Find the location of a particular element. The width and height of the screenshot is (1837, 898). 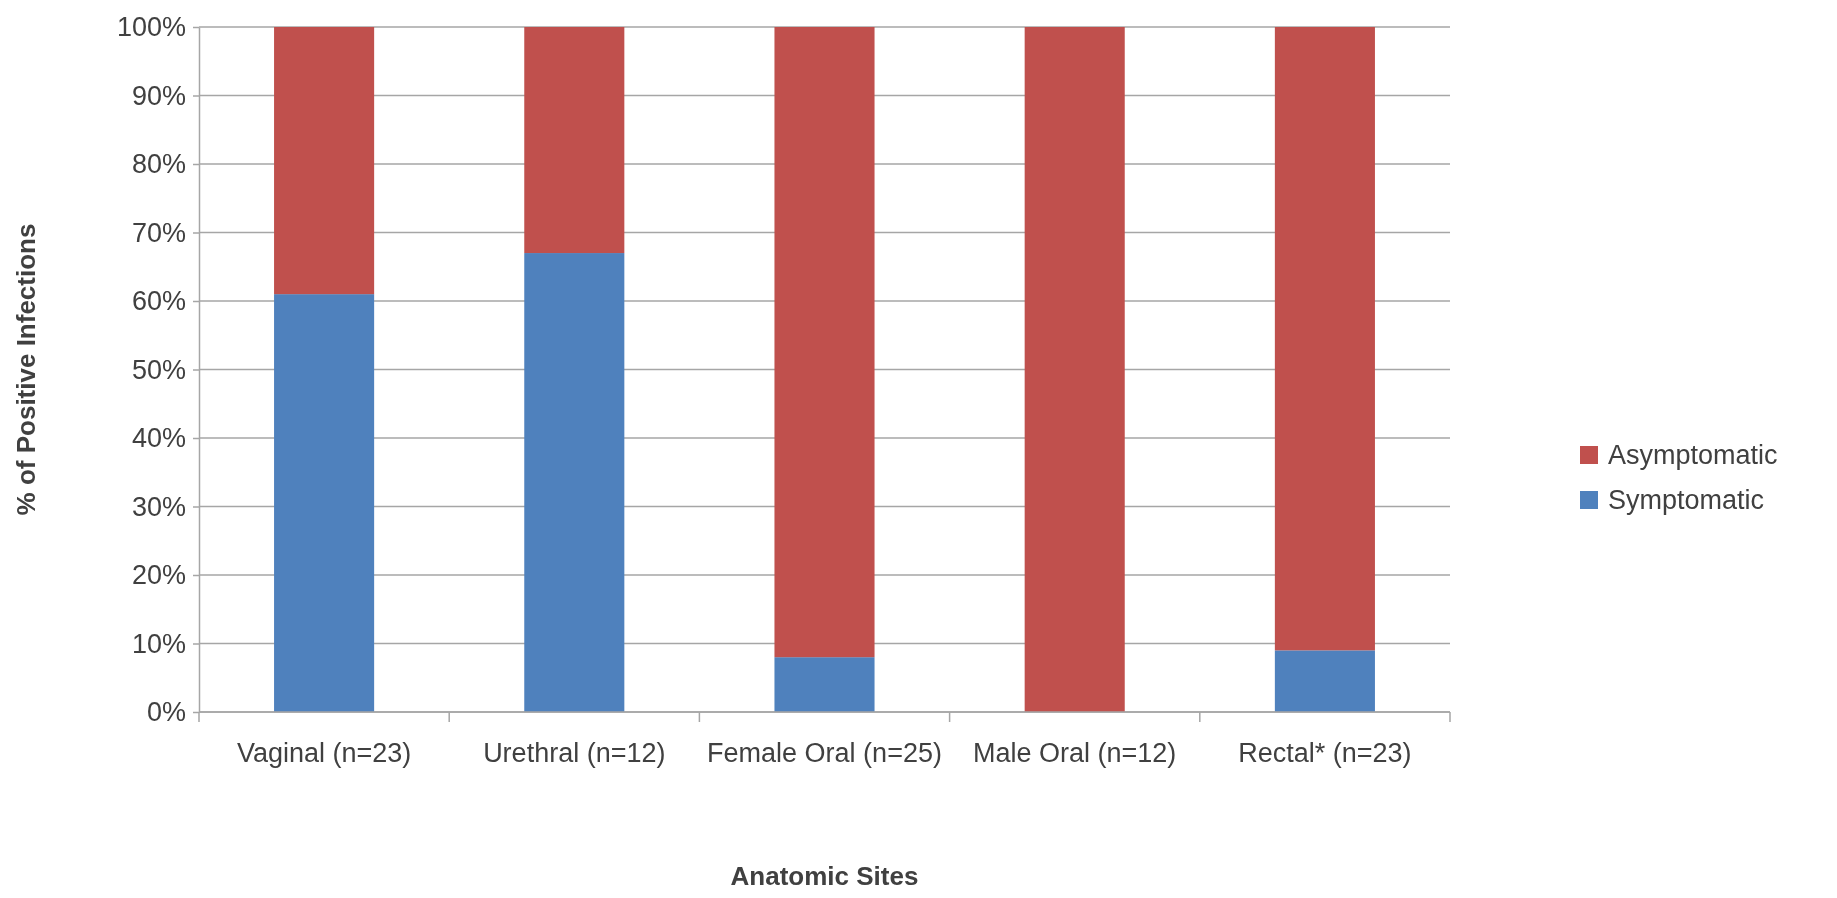

y-tick-label: 30% is located at coordinates (158, 506).